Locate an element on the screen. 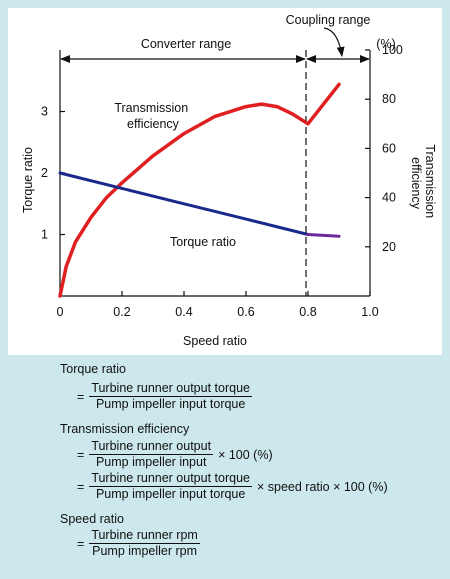  right-axis-title-text: Transmission efficiency is located at coordinates (423, 182).